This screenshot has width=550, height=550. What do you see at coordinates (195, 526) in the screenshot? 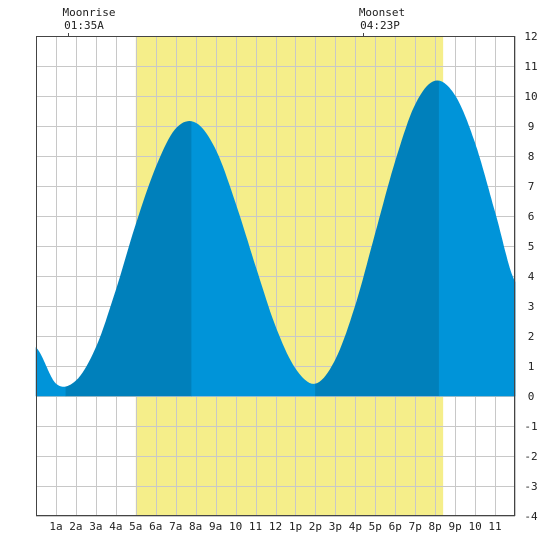
I see `x-tick-label: 8a` at bounding box center [195, 526].